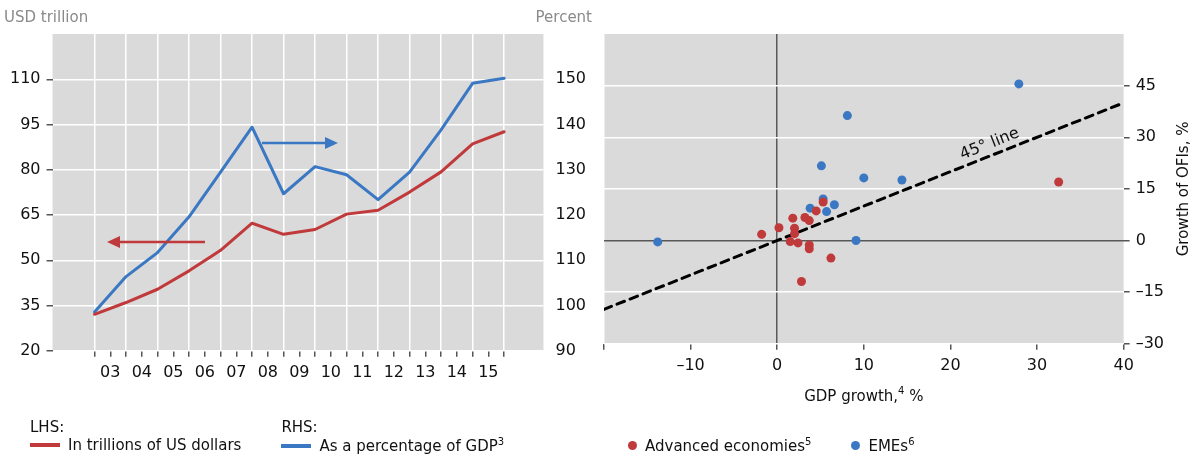 The height and width of the screenshot is (459, 1192). Describe the element at coordinates (141, 371) in the screenshot. I see `x-tick-label: 04` at that location.